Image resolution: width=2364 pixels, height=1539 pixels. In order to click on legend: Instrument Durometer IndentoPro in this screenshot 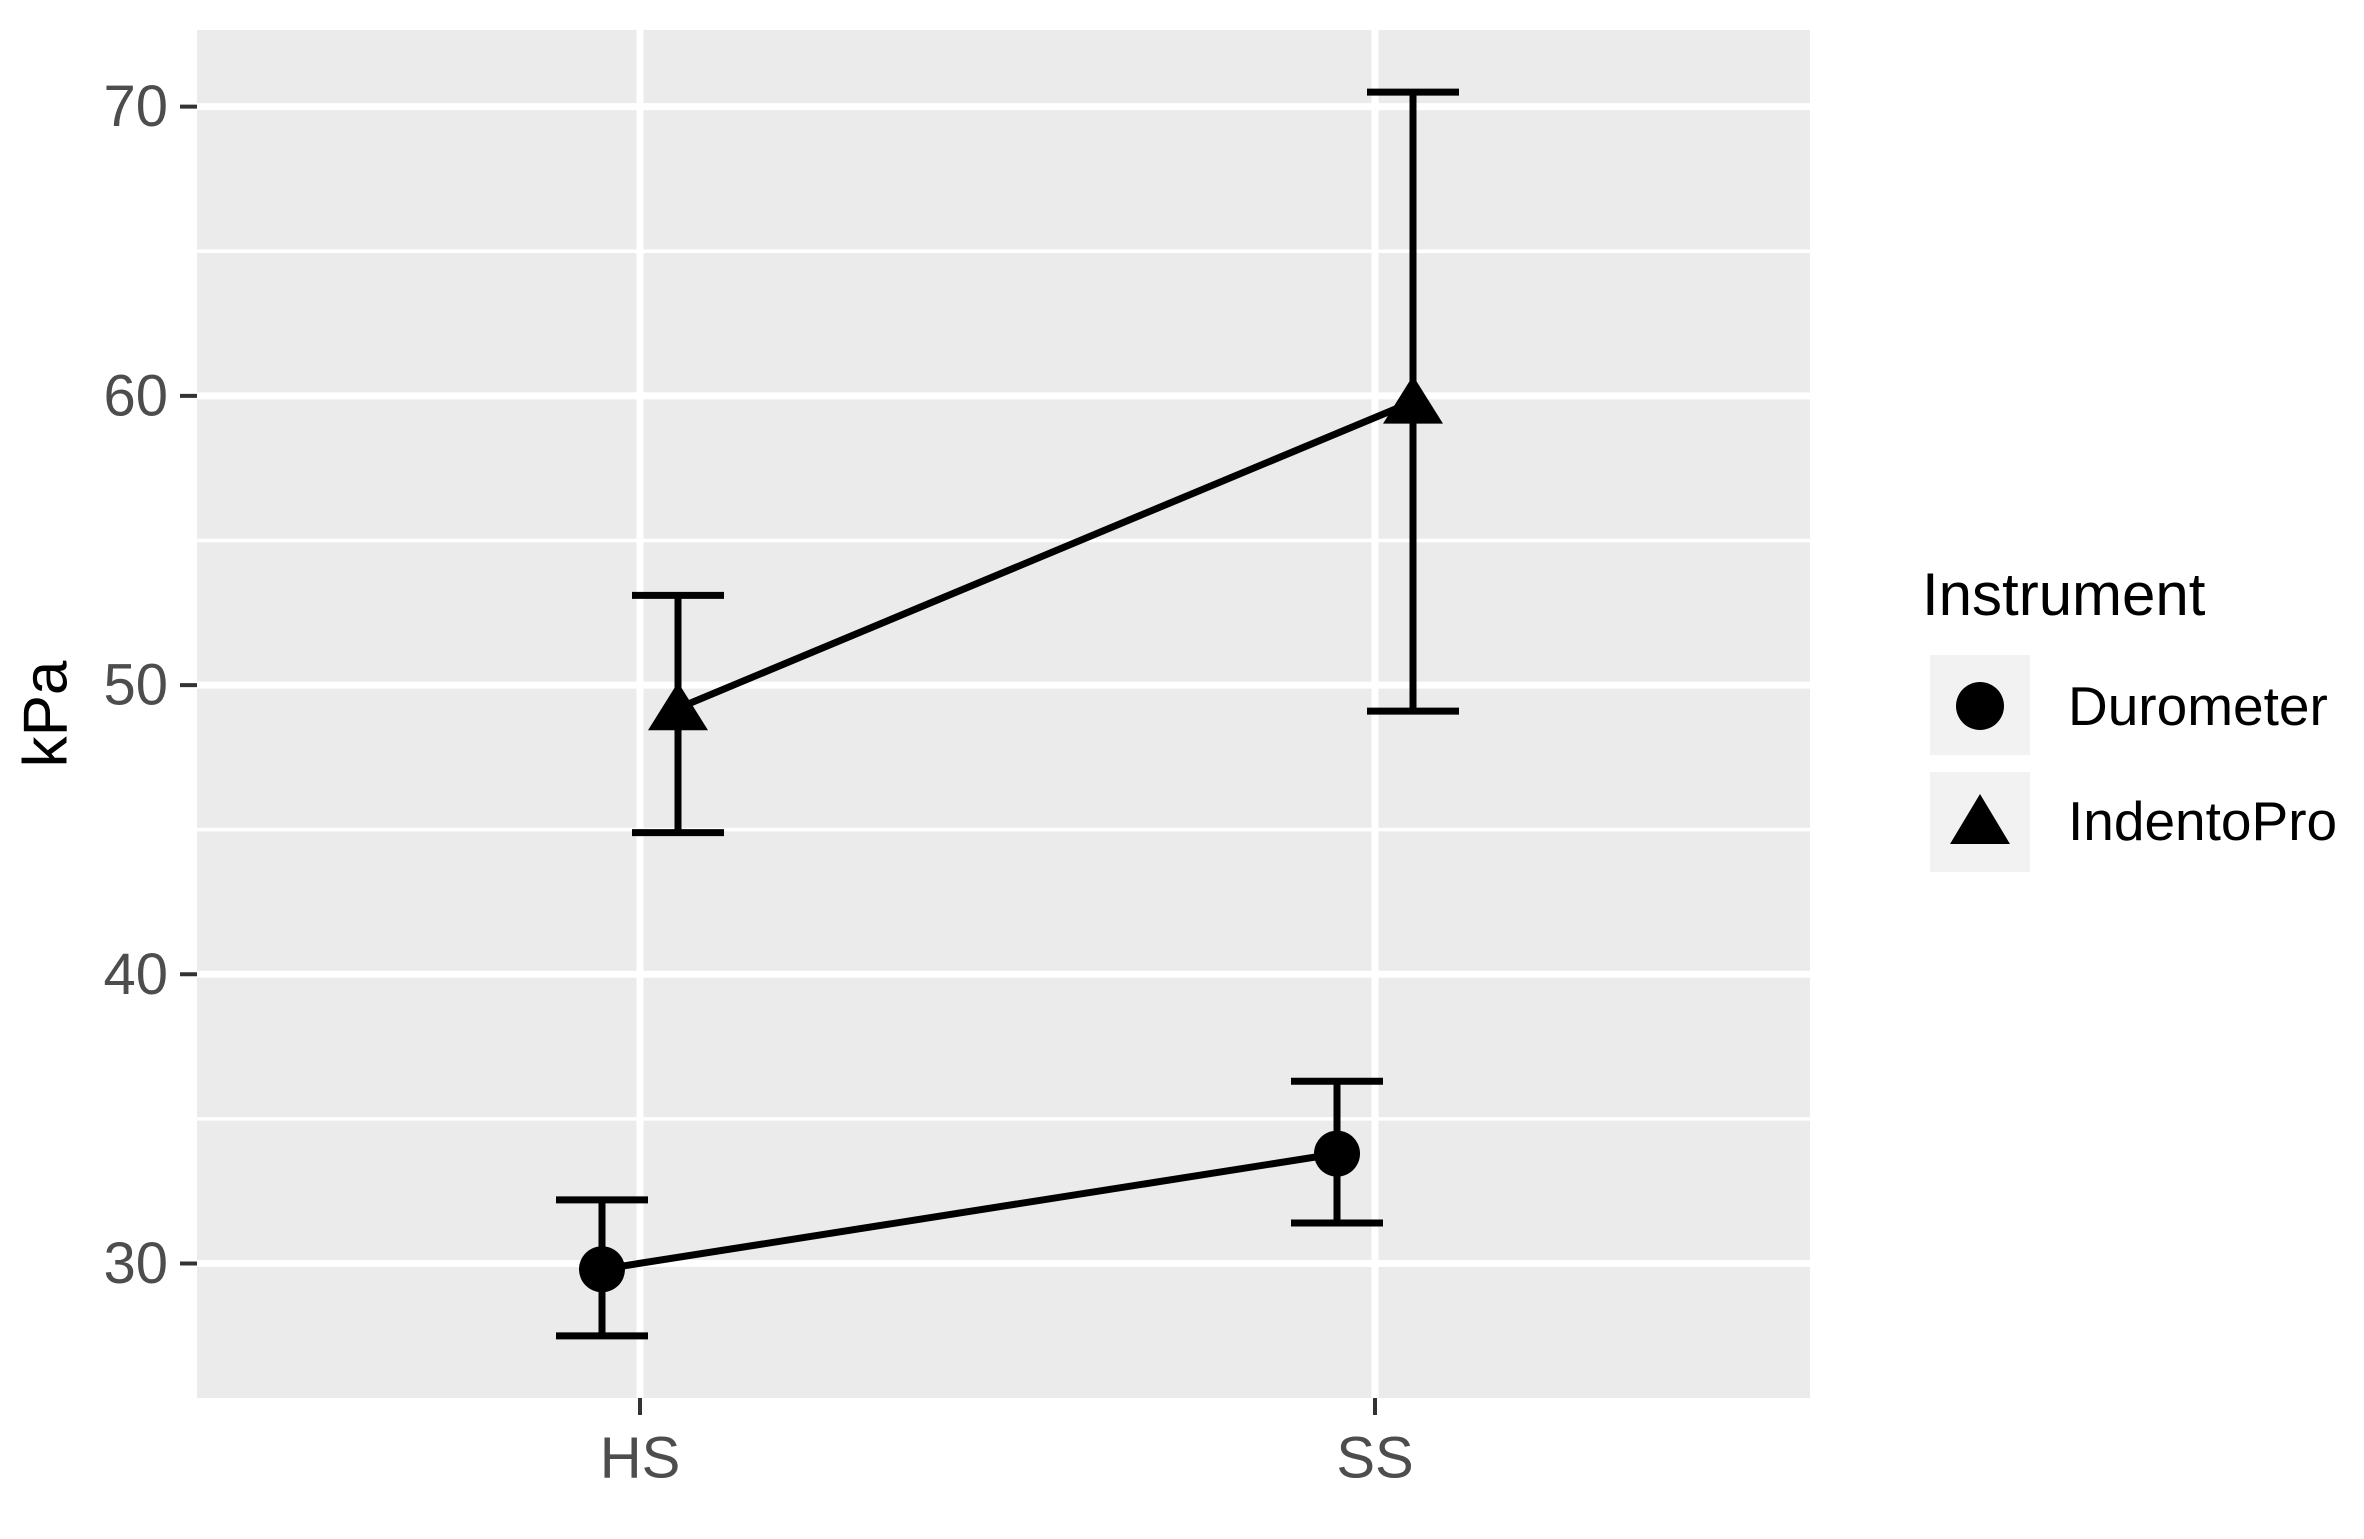, I will do `click(2129, 716)`.